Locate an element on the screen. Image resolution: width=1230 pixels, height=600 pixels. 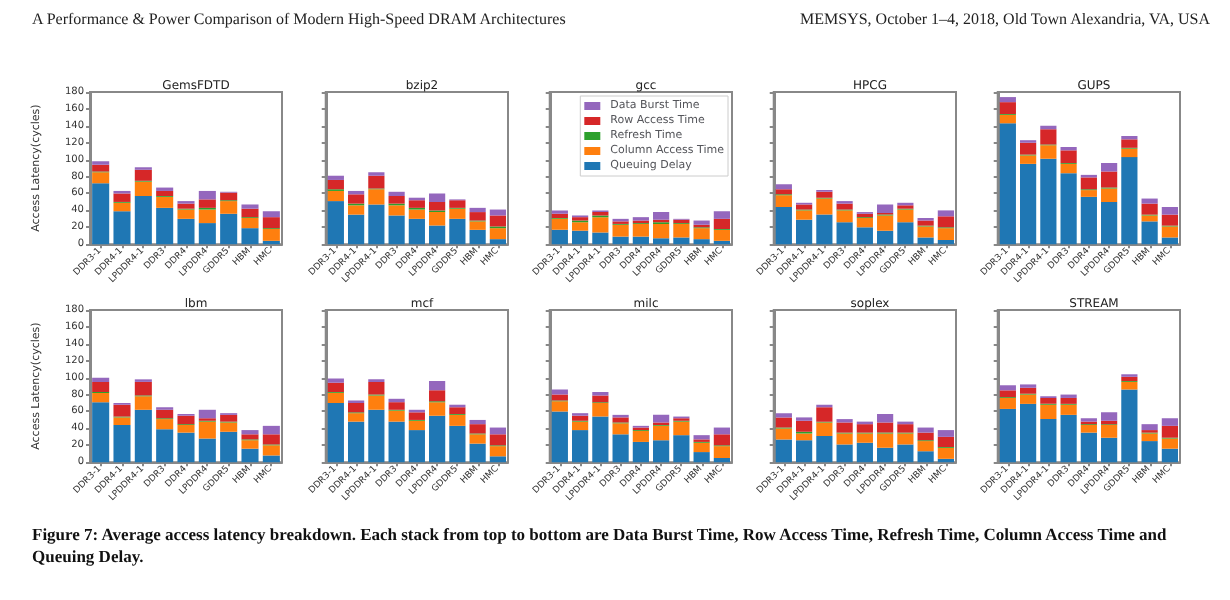
text: A Performance & Power Comparison of Modern High-Speed DRAM Architectures is located at coordinates (299, 19).